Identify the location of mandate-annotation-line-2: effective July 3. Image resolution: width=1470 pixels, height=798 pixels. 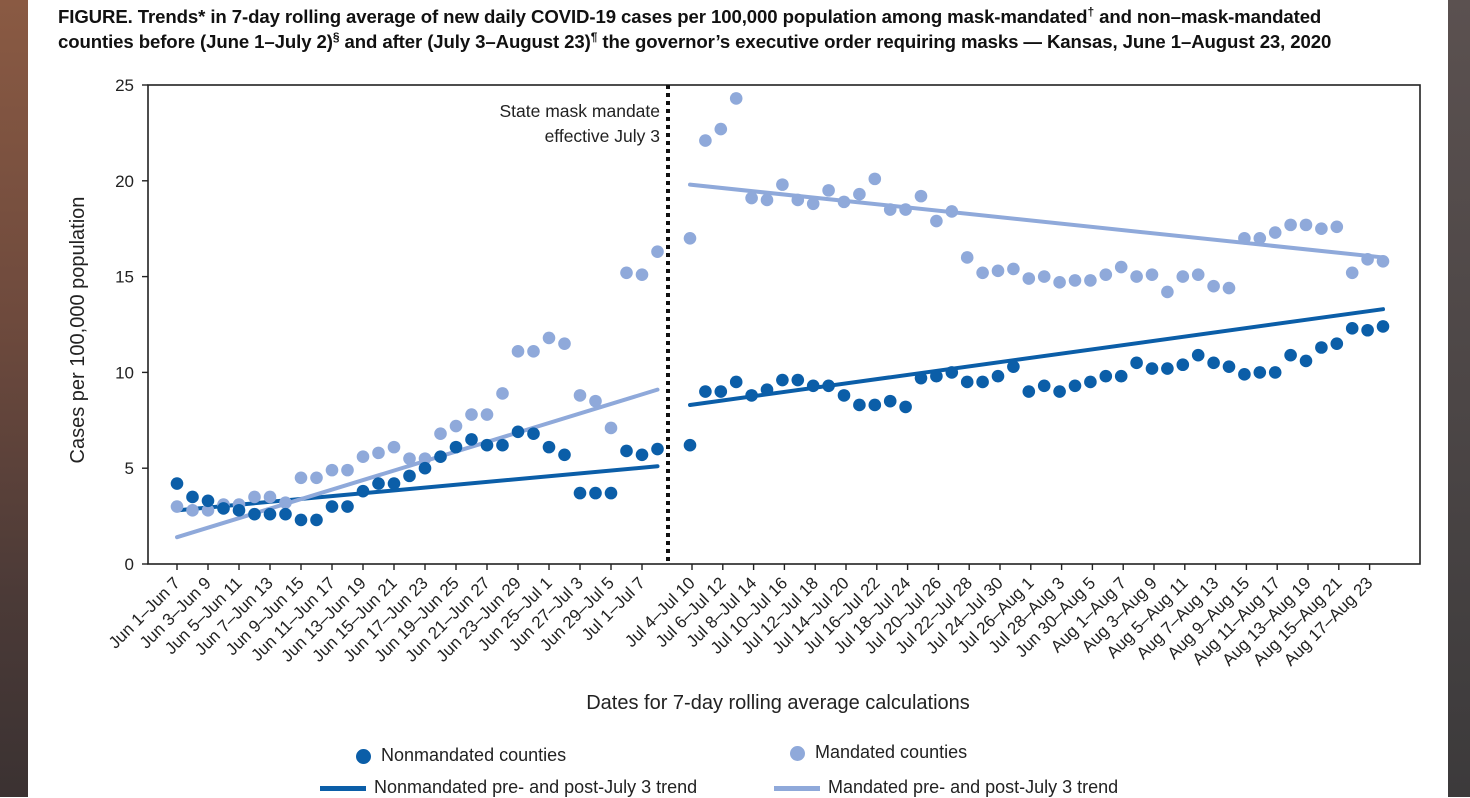
(602, 136).